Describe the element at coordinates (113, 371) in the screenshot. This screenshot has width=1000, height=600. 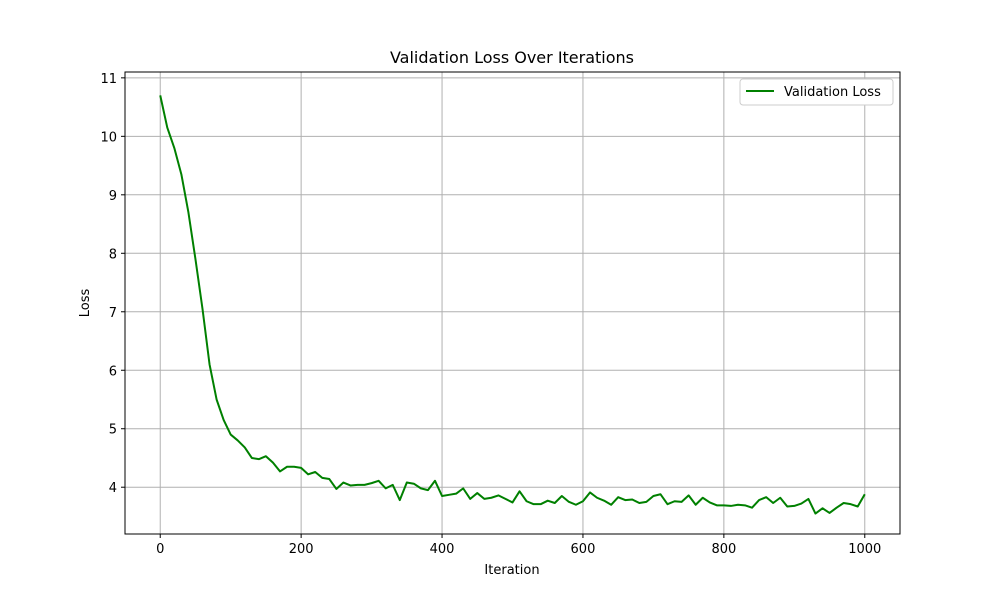
I see `y-tick-label: 6` at that location.